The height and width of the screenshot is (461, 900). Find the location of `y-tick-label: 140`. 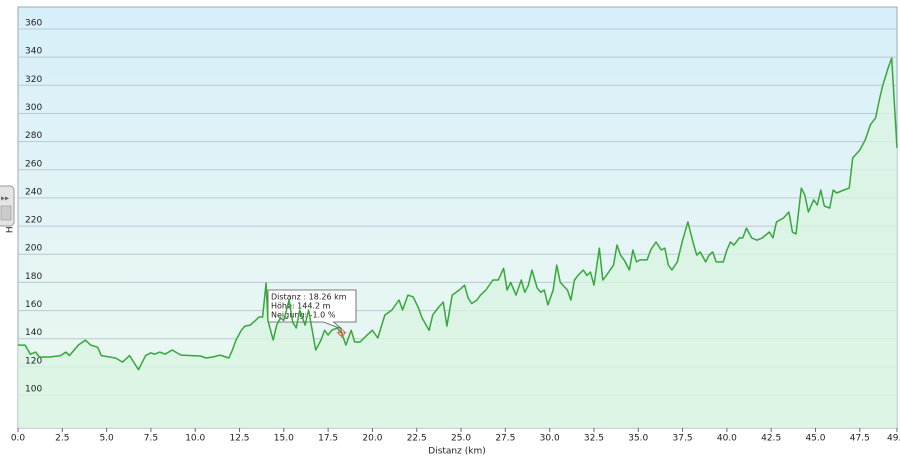

y-tick-label: 140 is located at coordinates (33, 333).